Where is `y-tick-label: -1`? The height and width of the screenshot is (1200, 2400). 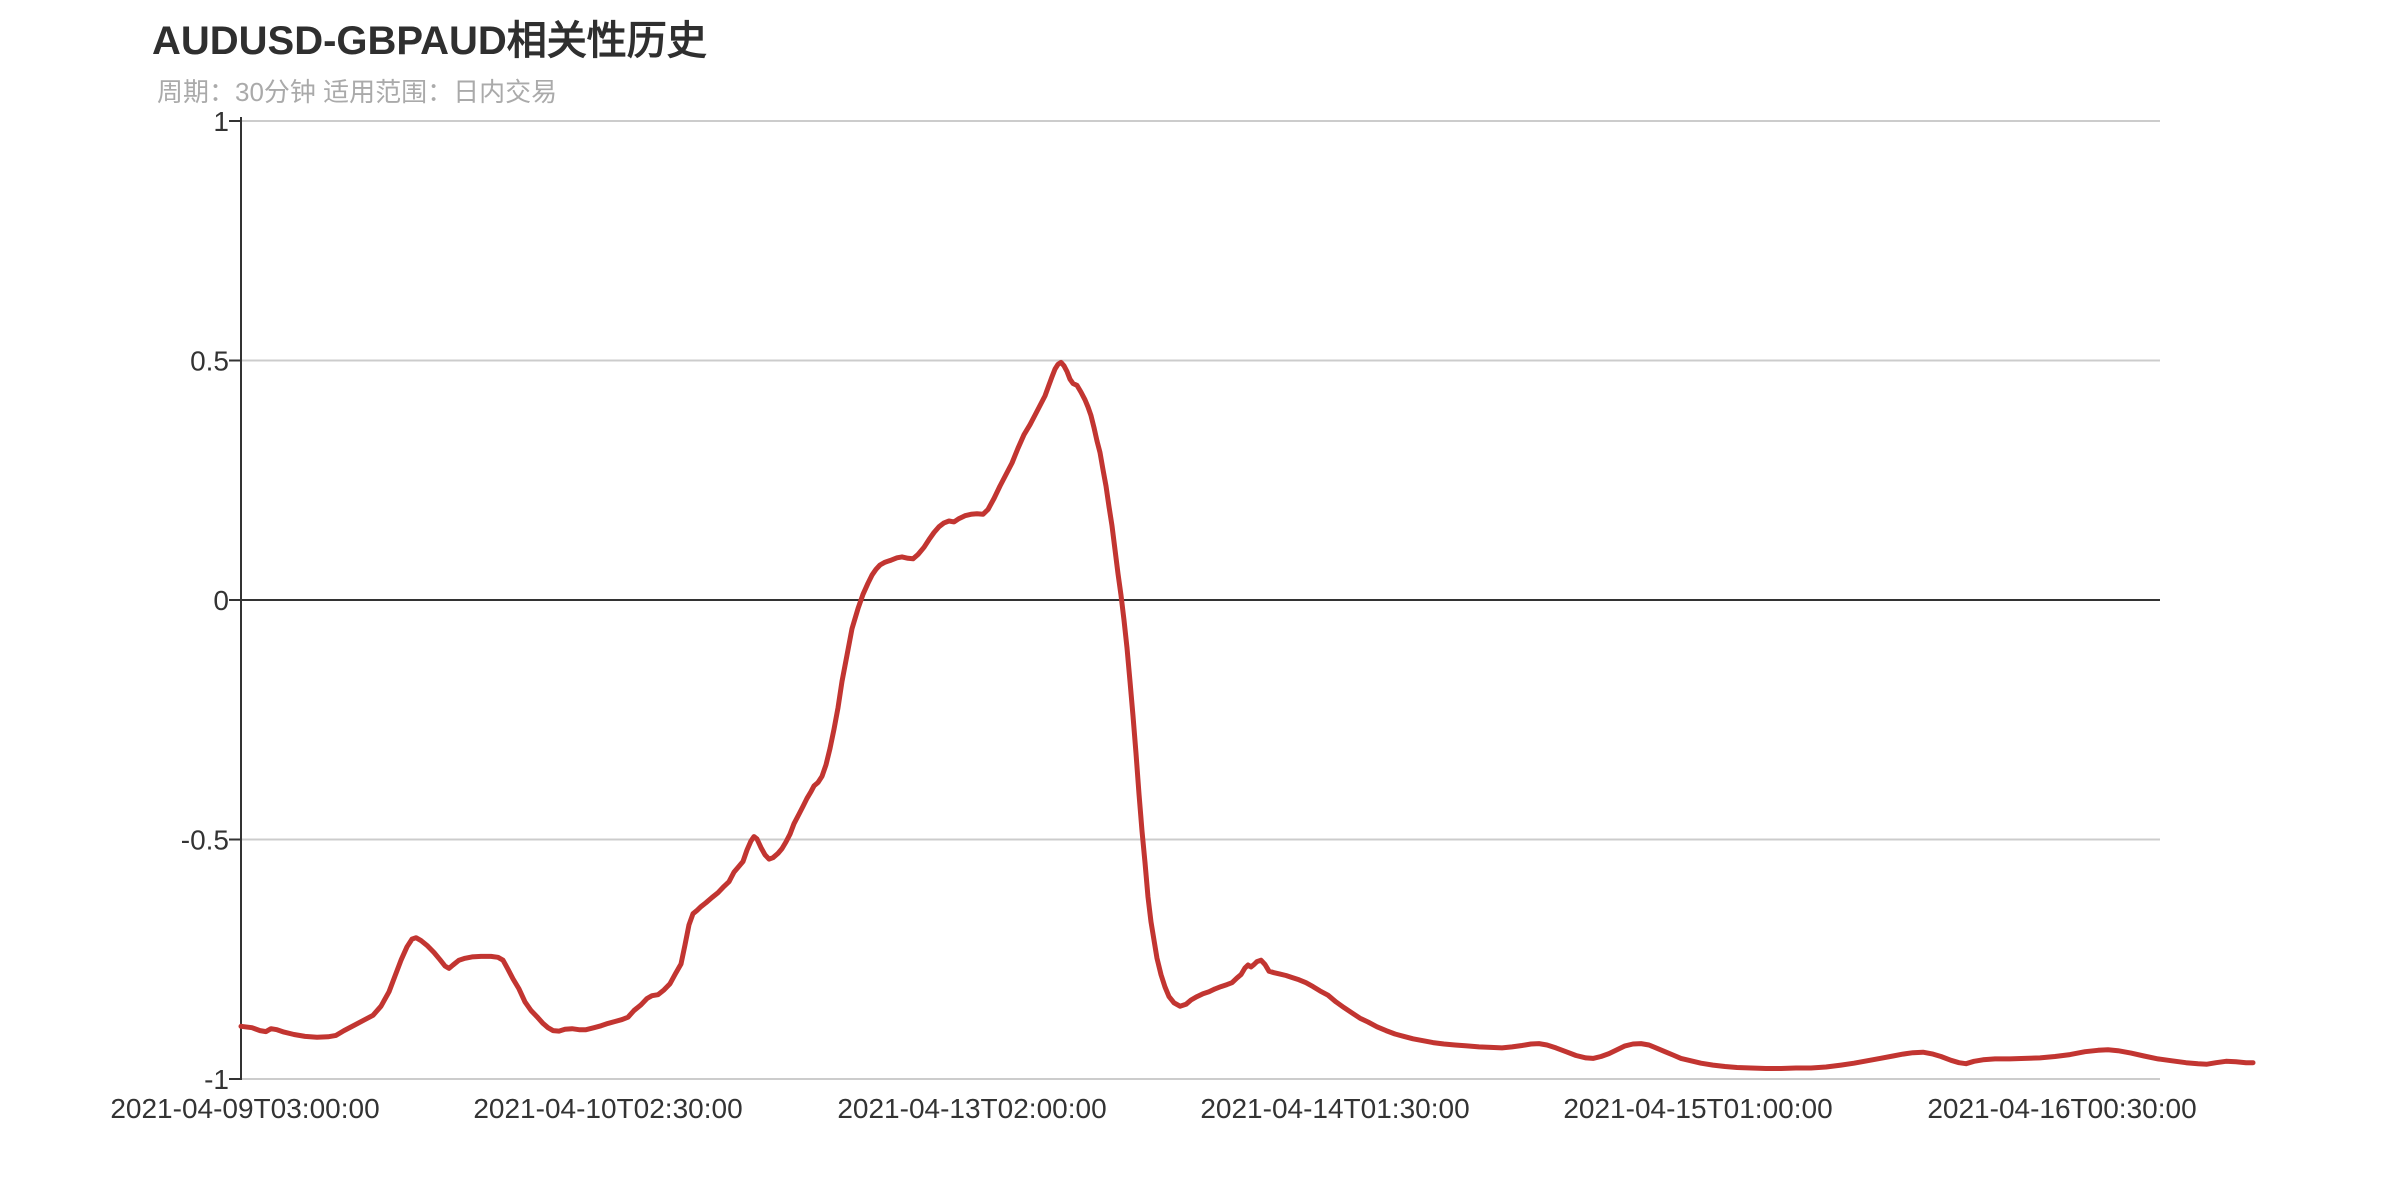 y-tick-label: -1 is located at coordinates (216, 1079).